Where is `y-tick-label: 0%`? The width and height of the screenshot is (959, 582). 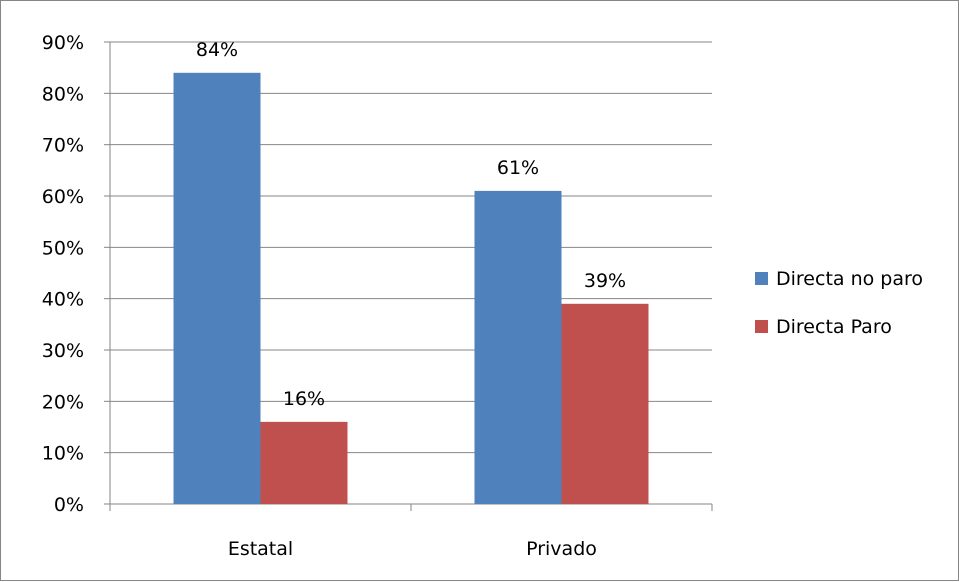 y-tick-label: 0% is located at coordinates (69, 505).